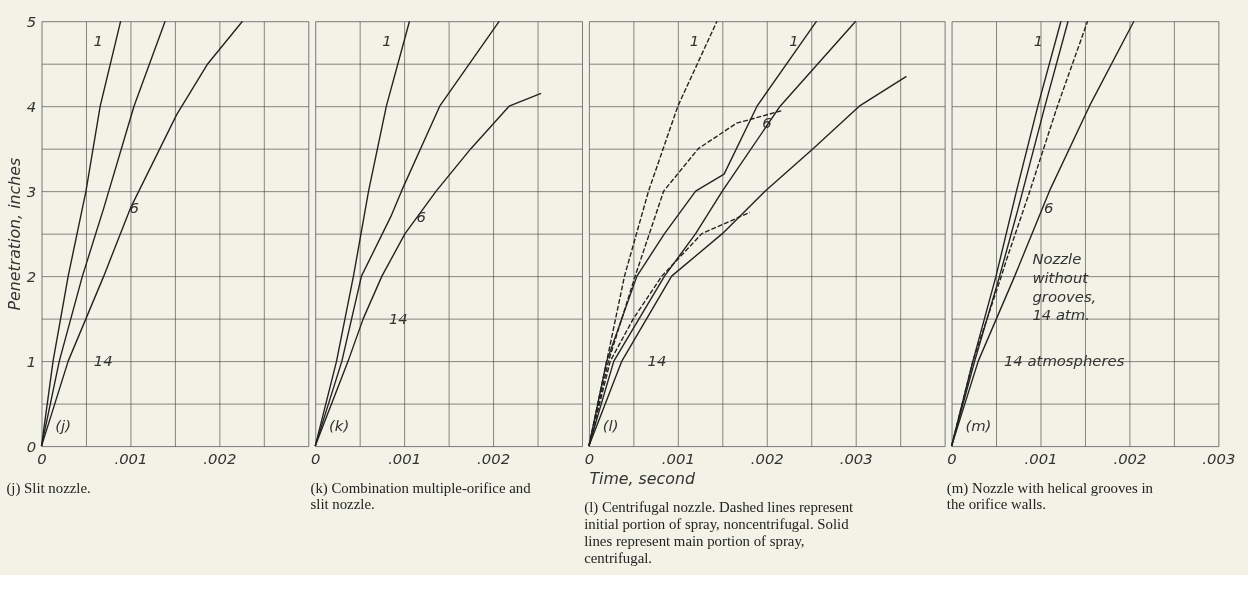 This screenshot has width=1248, height=612. I want to click on y-tick-label: 1, so click(31, 361).